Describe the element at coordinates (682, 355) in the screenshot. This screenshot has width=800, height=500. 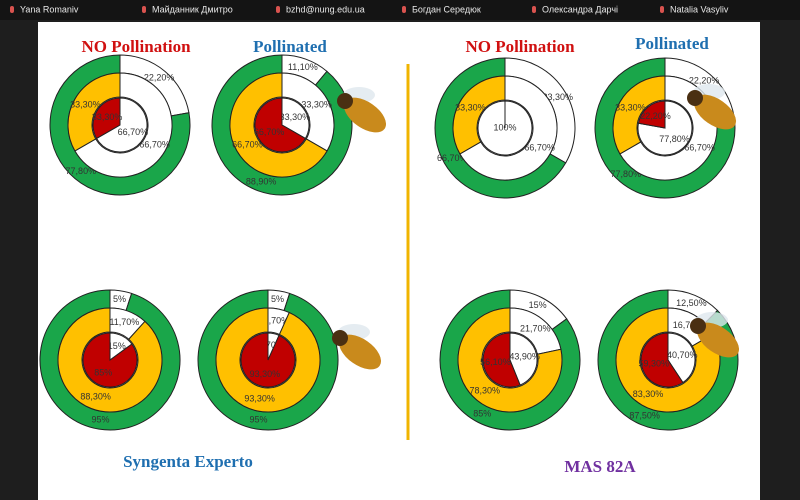
I see `segment-label: 40,70%` at that location.